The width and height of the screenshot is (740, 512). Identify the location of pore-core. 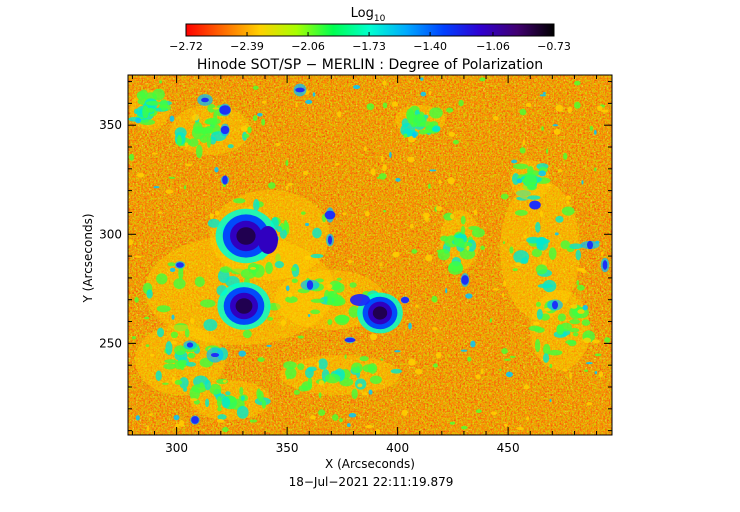
(246, 236).